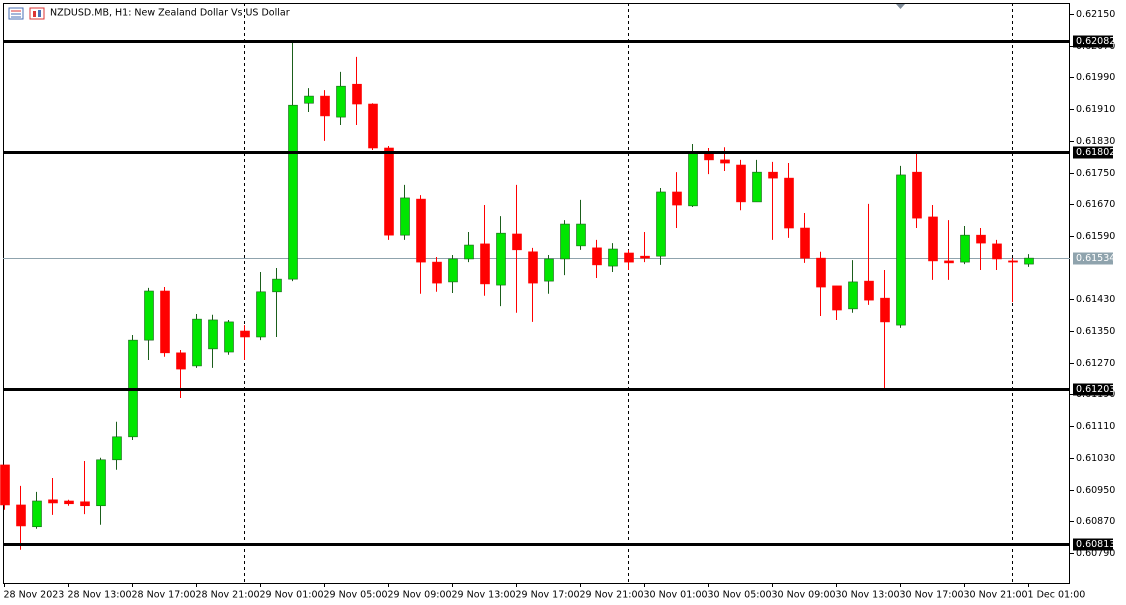 This screenshot has width=1126, height=605. What do you see at coordinates (868, 595) in the screenshot?
I see `x-tick-label: 30 Nov 13:00` at bounding box center [868, 595].